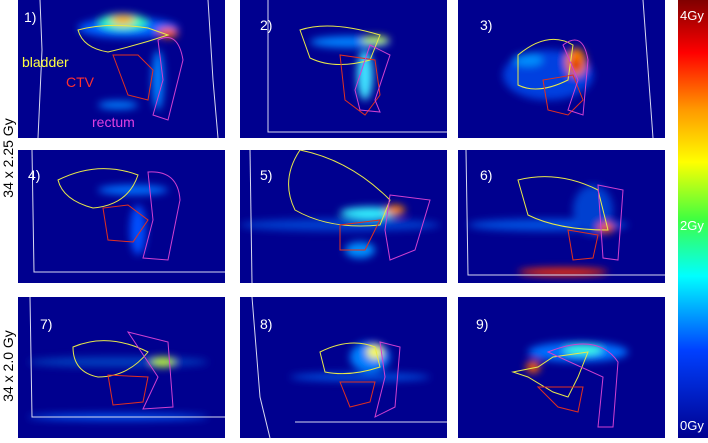  I want to click on ctv-label: CTV, so click(80, 82).